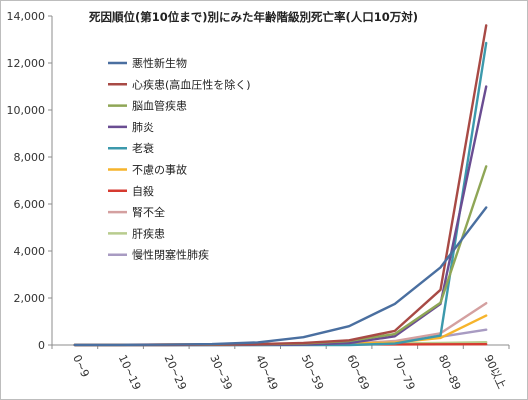 This screenshot has height=400, width=528. I want to click on y-tick-label: 0, so click(41, 345).